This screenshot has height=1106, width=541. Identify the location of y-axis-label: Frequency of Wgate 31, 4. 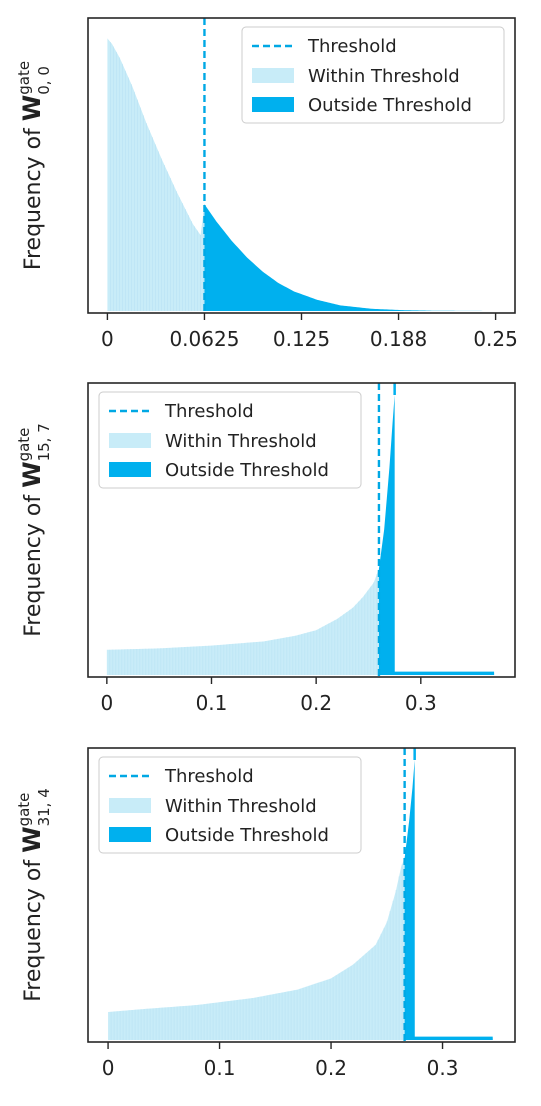
(34, 895).